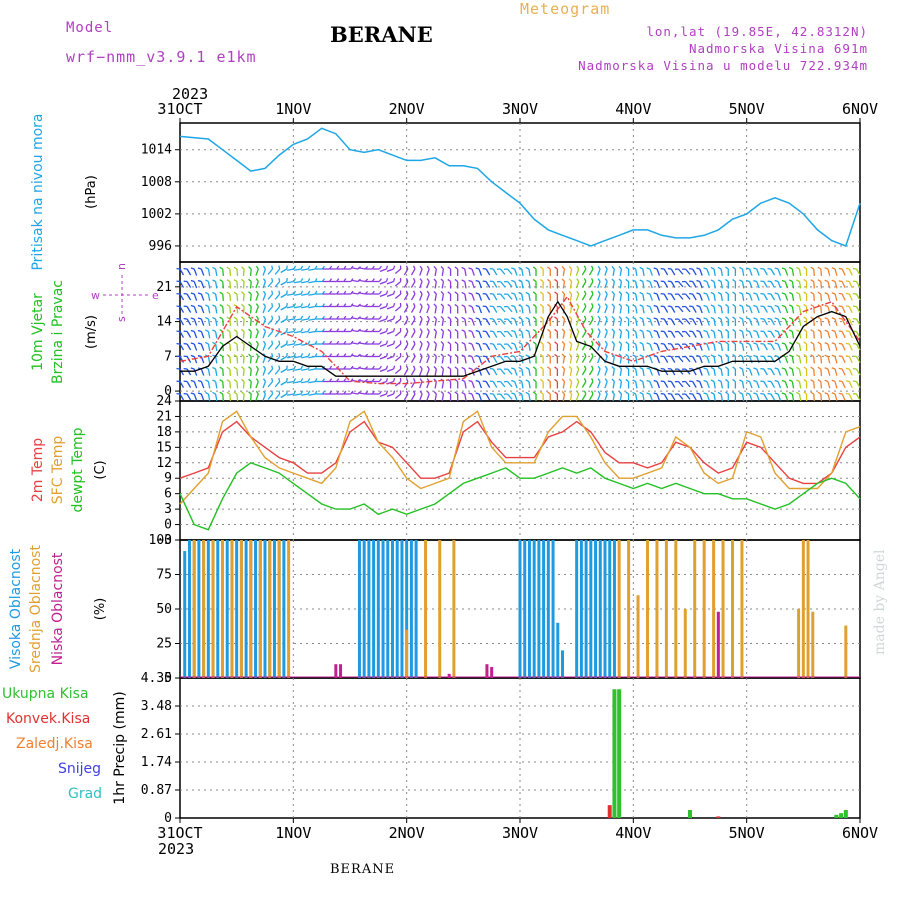 The width and height of the screenshot is (900, 900). Describe the element at coordinates (690, 813) in the screenshot. I see `precip-bar-total_precip` at that location.